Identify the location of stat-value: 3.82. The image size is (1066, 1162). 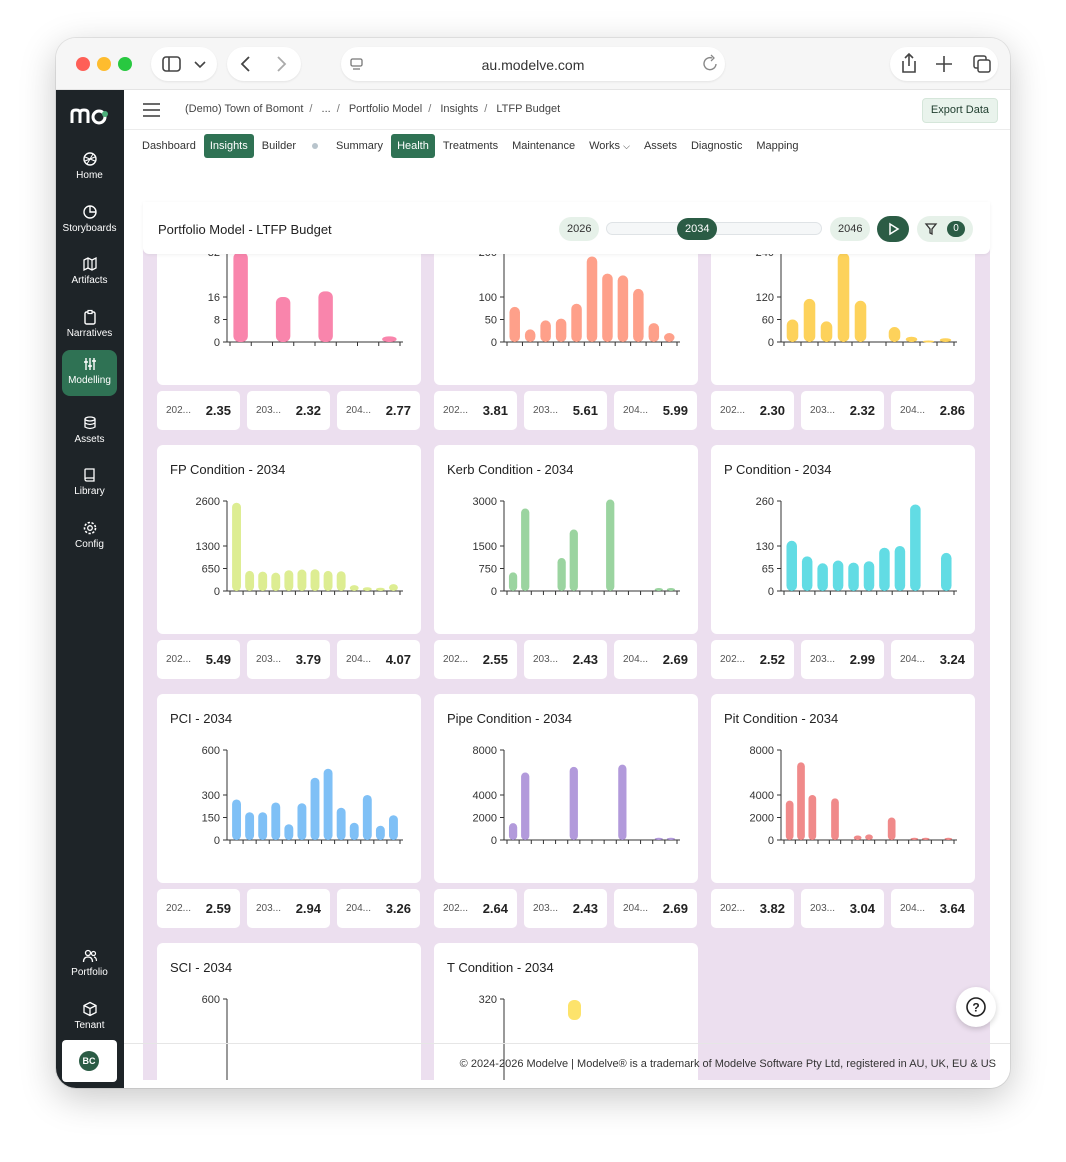
(772, 908).